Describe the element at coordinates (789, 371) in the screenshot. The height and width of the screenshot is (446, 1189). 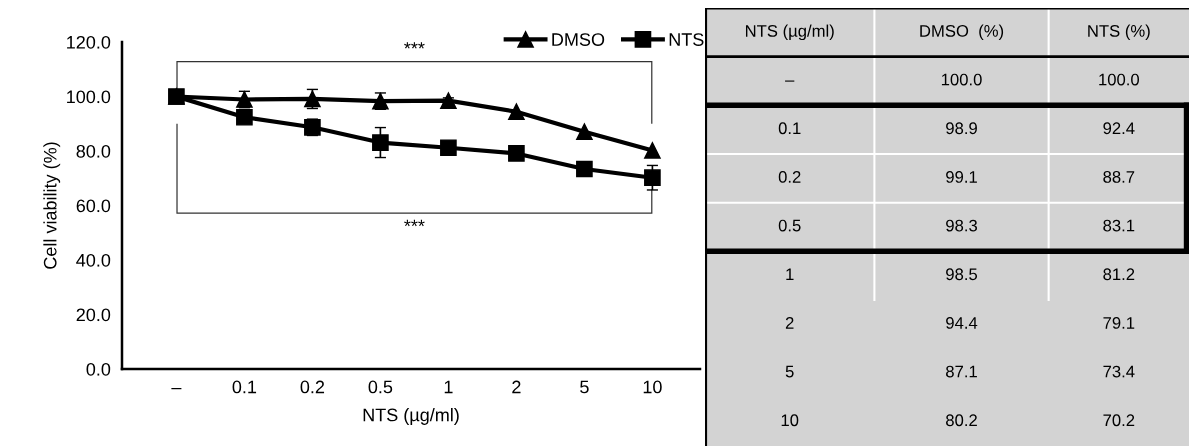
I see `category-label: 5` at that location.